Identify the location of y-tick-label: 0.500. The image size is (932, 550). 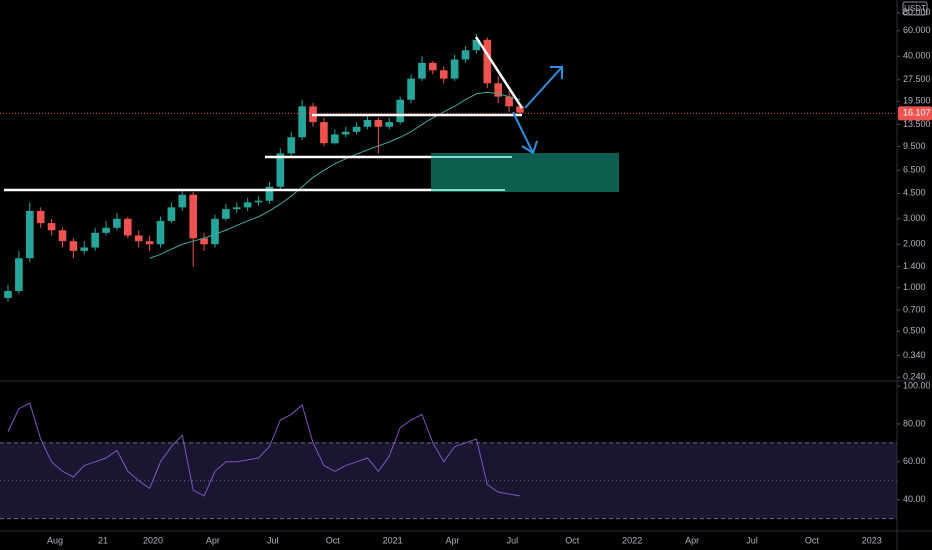
(914, 331).